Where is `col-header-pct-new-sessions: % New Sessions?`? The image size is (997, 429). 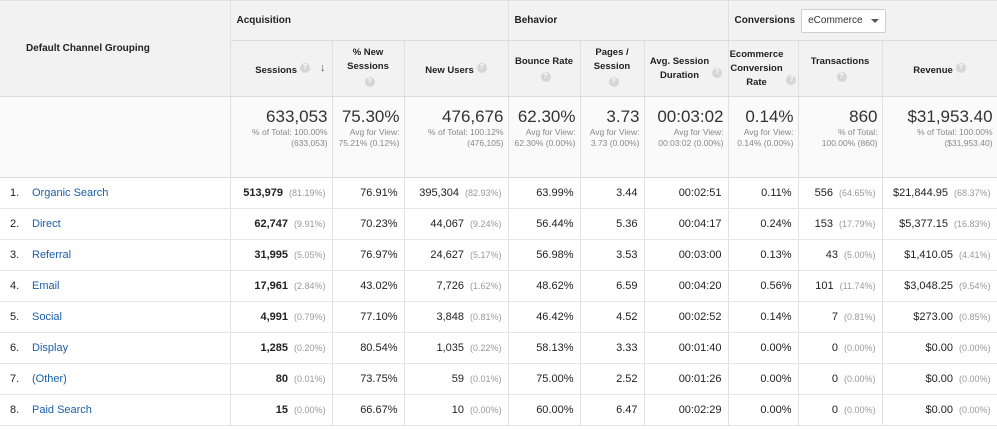
col-header-pct-new-sessions: % New Sessions? is located at coordinates (368, 68).